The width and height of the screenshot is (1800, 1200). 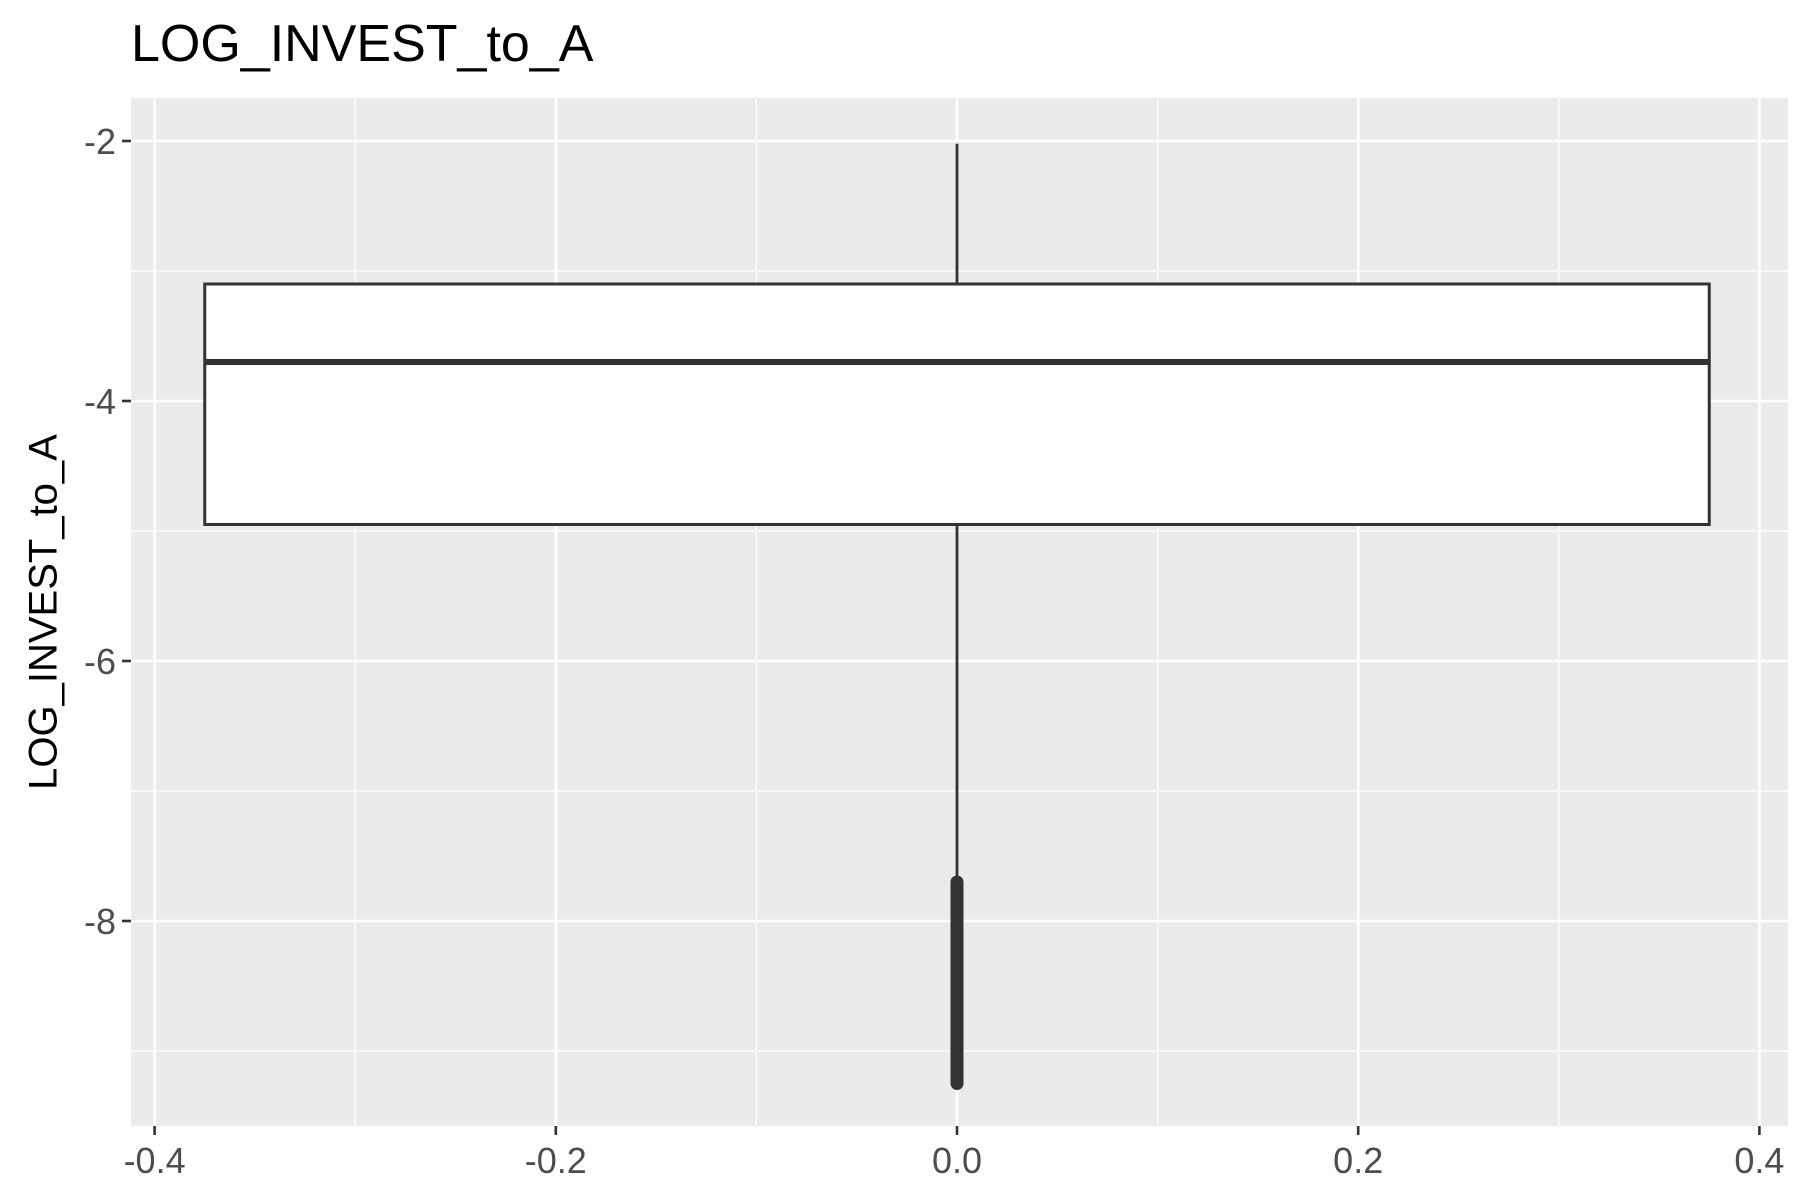 I want to click on x-tick-label: -0.2, so click(x=556, y=1160).